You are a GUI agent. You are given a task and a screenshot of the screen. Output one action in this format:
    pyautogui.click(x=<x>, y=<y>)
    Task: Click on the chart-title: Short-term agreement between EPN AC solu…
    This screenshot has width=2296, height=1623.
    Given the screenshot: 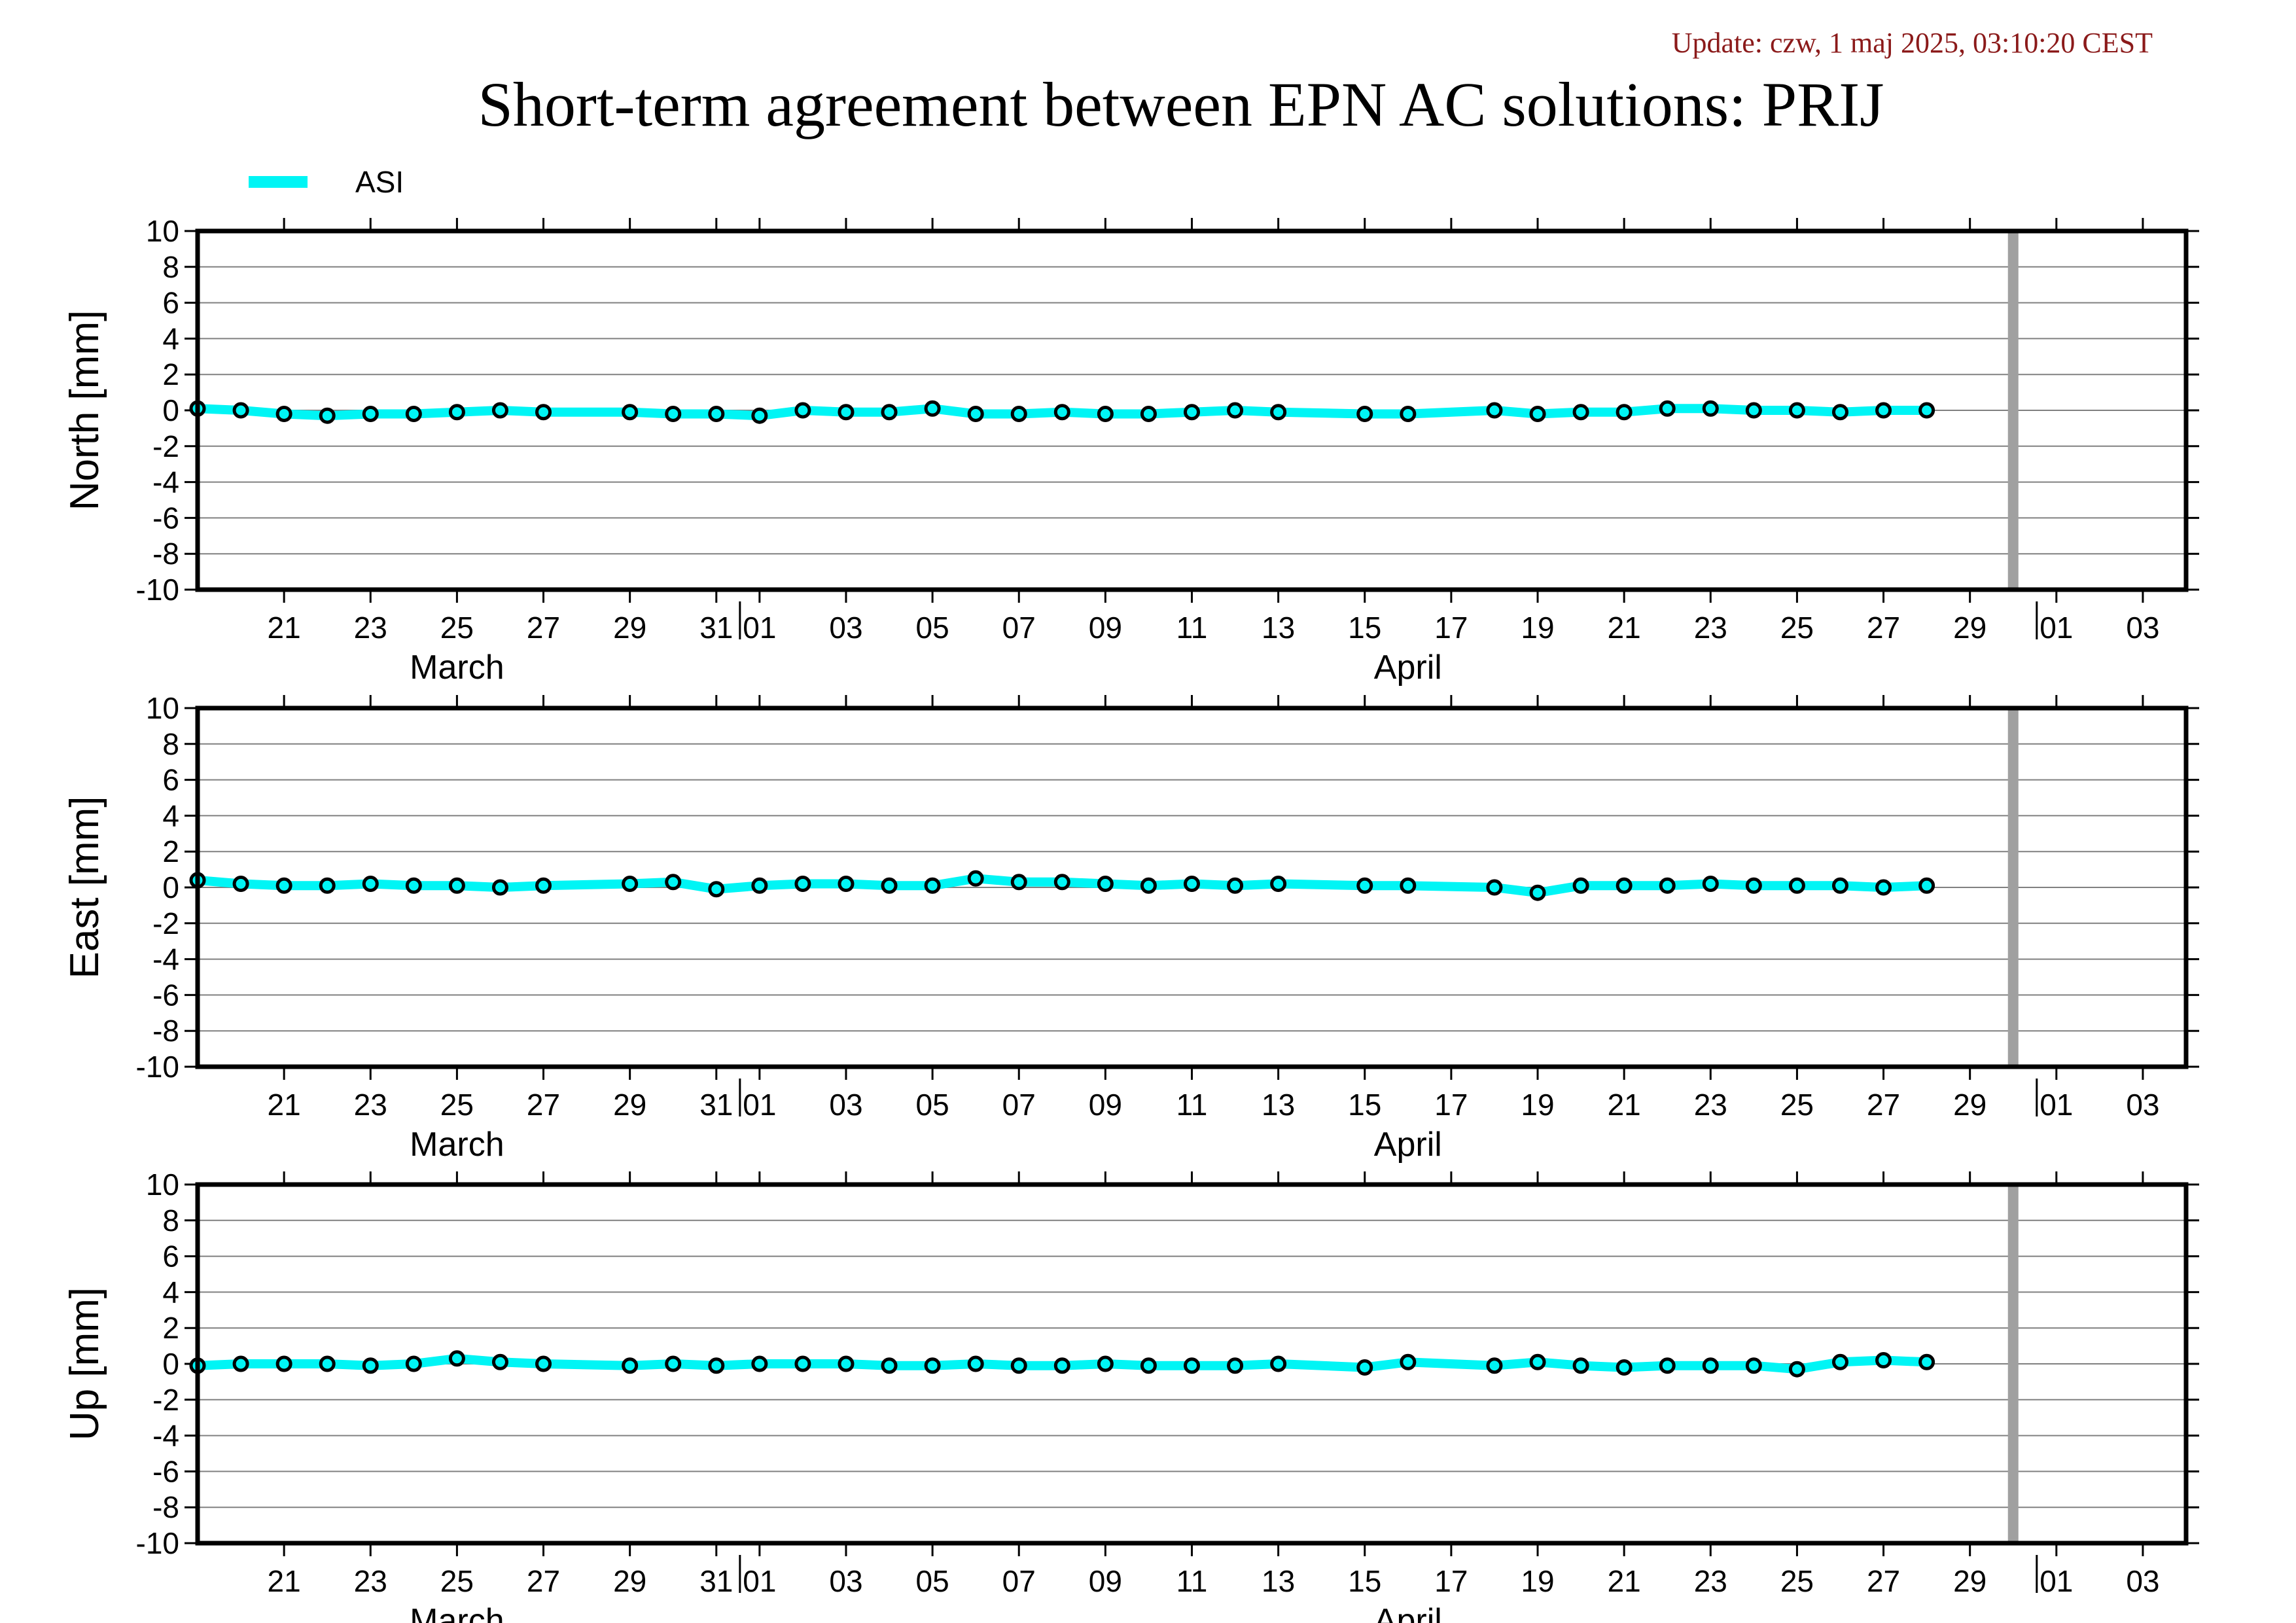 What is the action you would take?
    pyautogui.click(x=1181, y=104)
    